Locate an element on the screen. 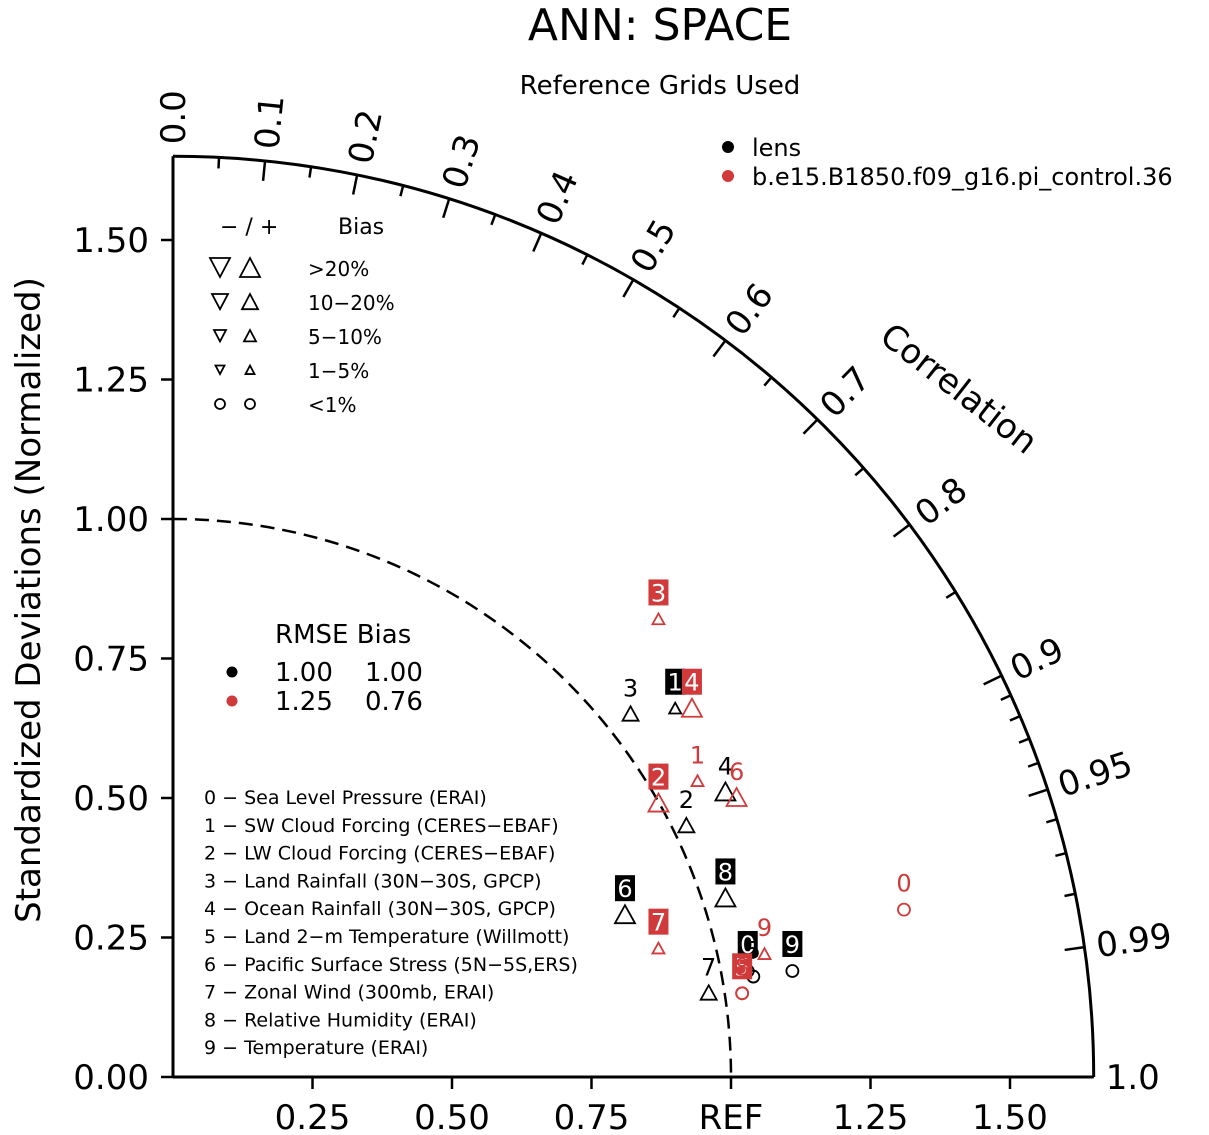  correlation-tick-label: 0.2 is located at coordinates (366, 136).